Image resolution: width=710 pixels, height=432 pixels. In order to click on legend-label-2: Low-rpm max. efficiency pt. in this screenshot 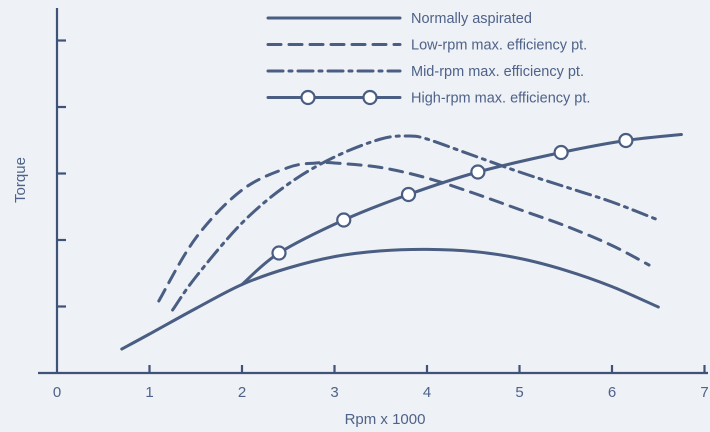, I will do `click(499, 46)`.